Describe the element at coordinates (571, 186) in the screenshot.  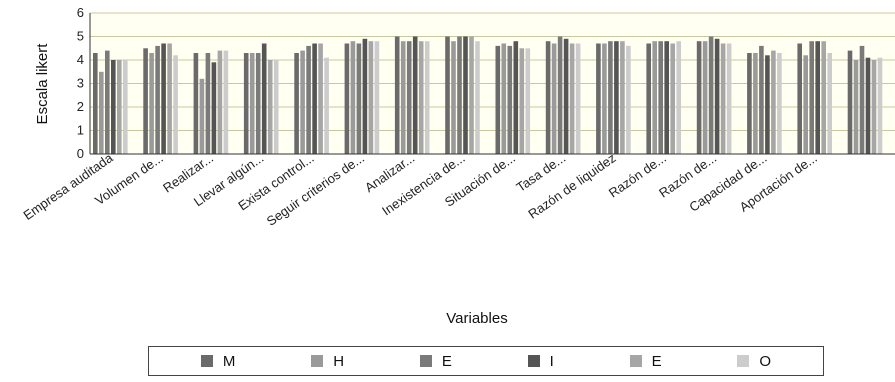
I see `x-category-label: Razón de liquidez` at that location.